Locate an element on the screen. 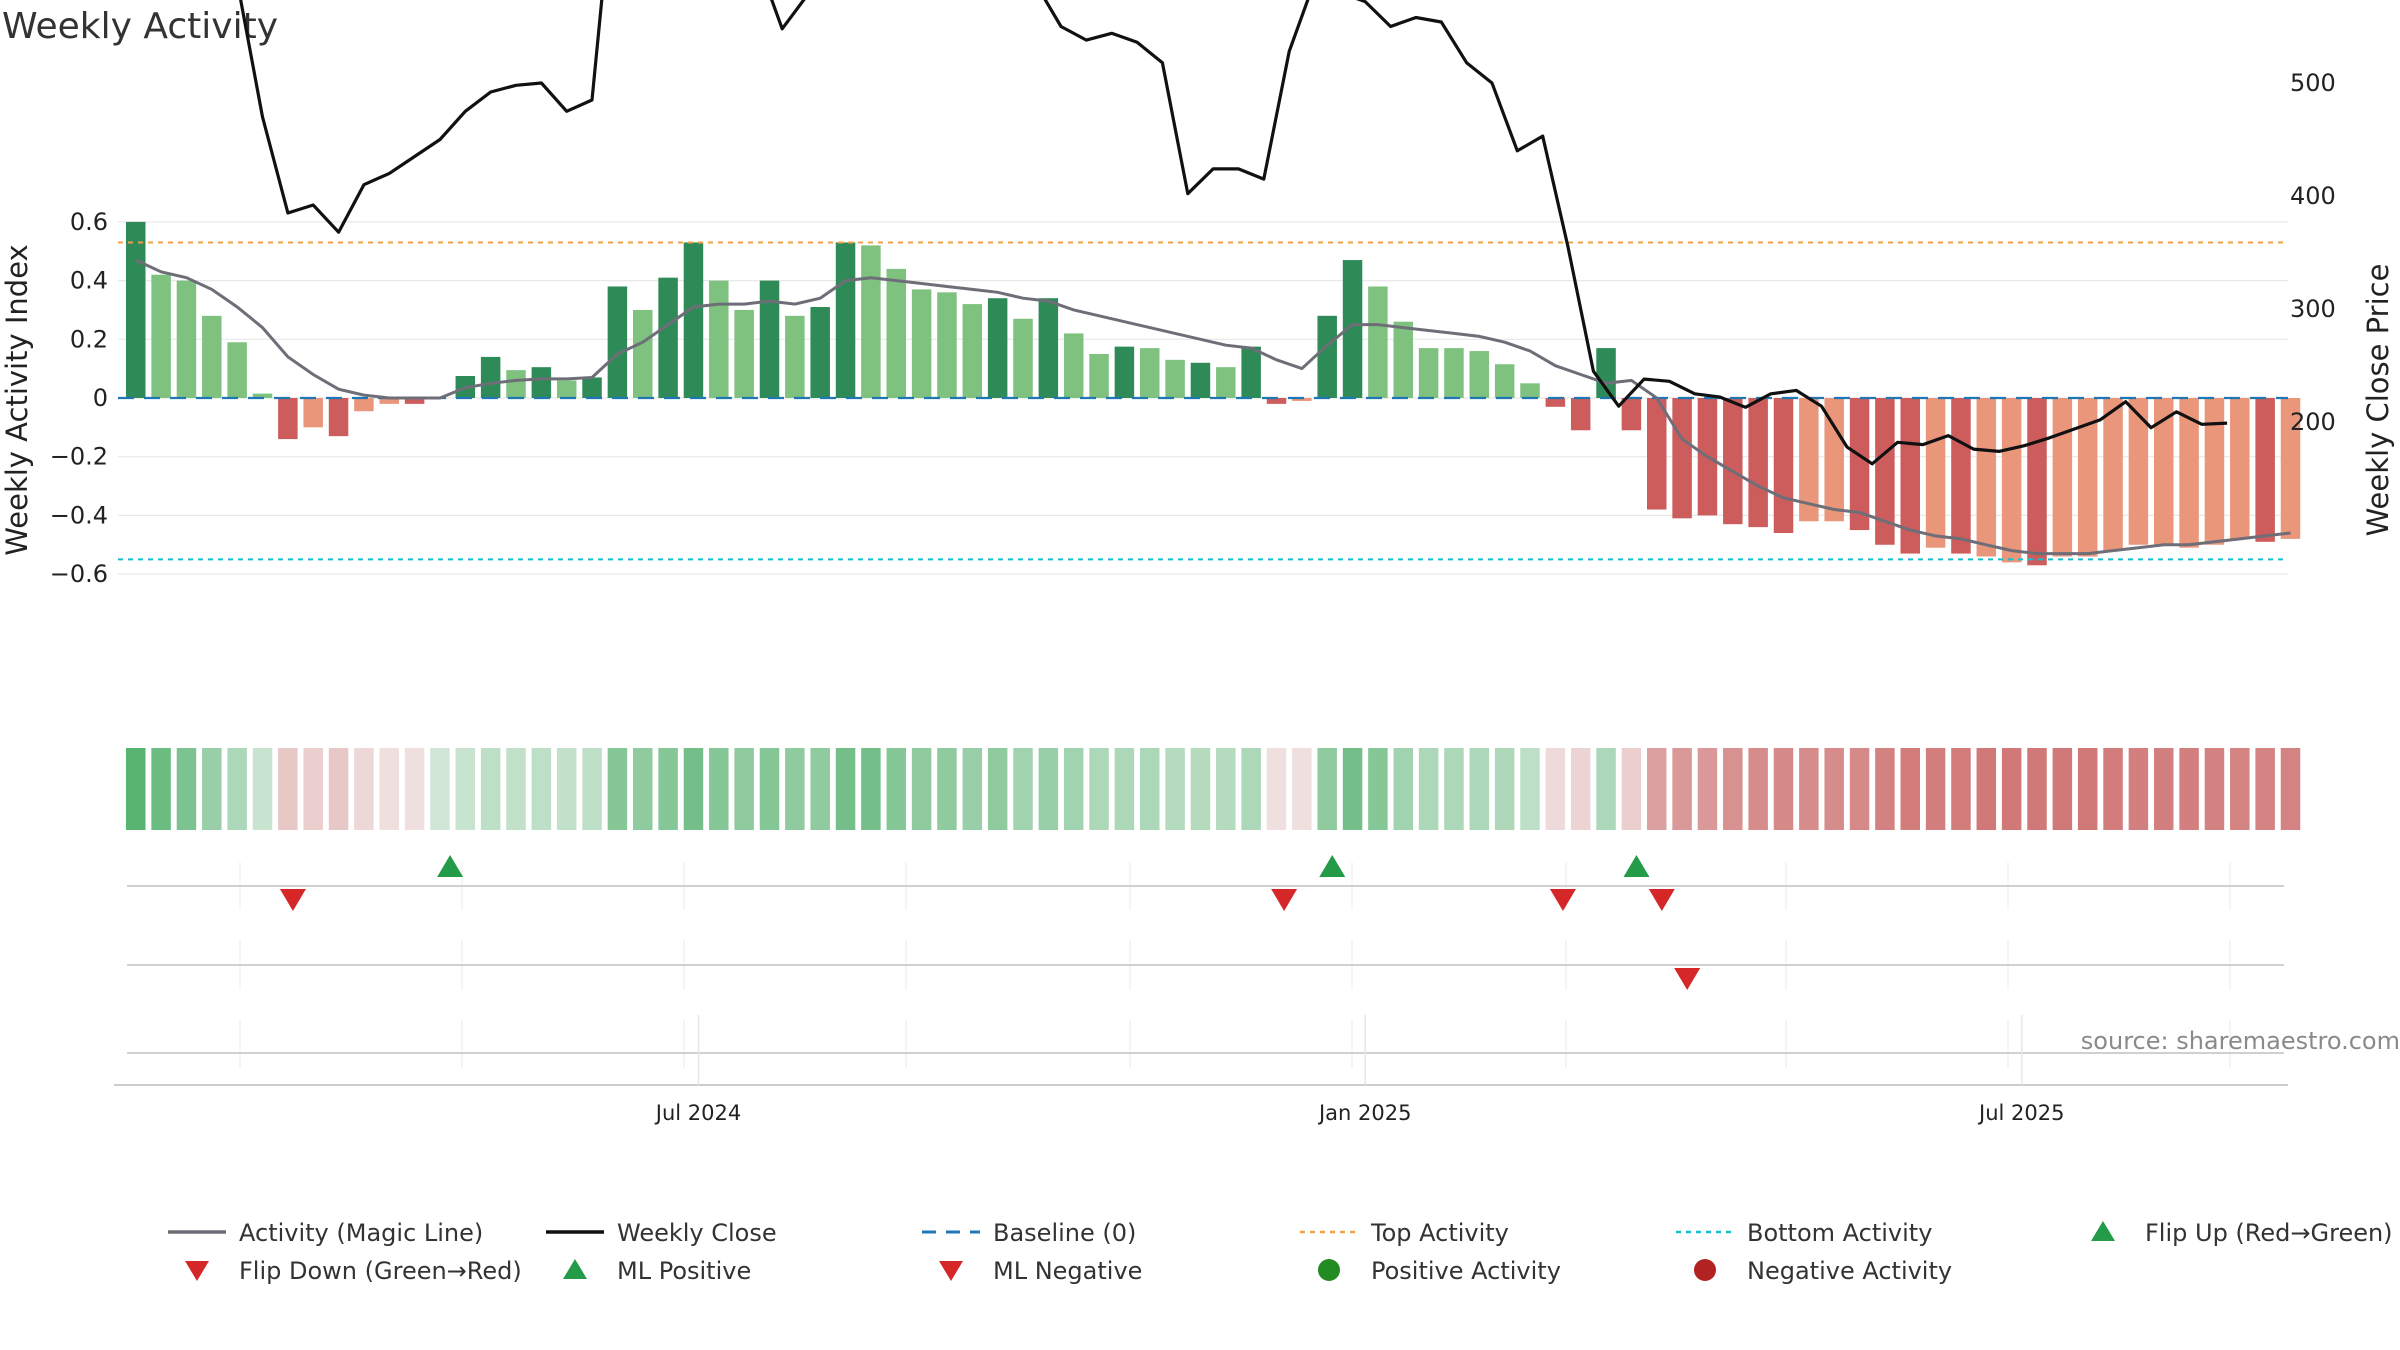 The image size is (2400, 1350). legend-label: ML Negative is located at coordinates (1067, 1271).